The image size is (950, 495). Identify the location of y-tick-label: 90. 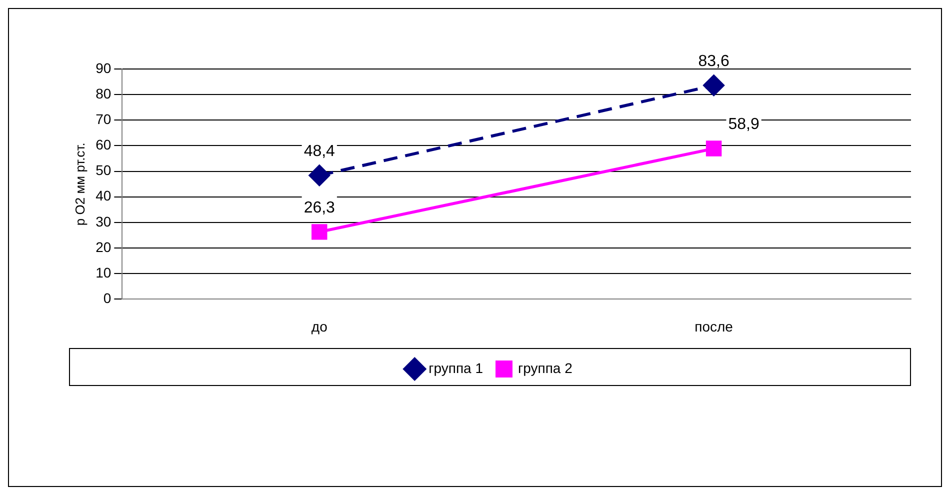
(104, 68).